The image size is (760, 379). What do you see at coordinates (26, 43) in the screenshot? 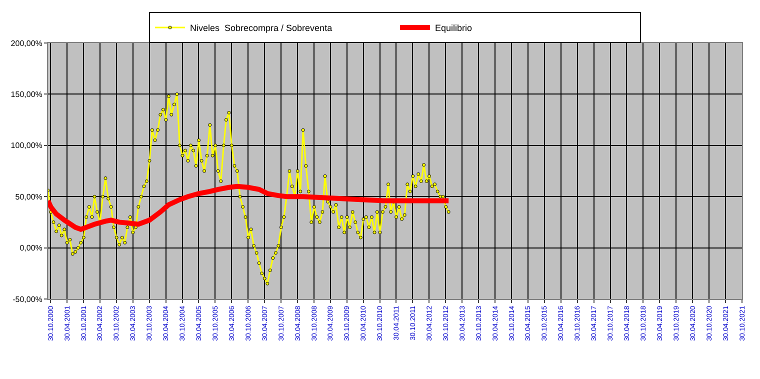
I see `y-tick-label: 200,00%` at bounding box center [26, 43].